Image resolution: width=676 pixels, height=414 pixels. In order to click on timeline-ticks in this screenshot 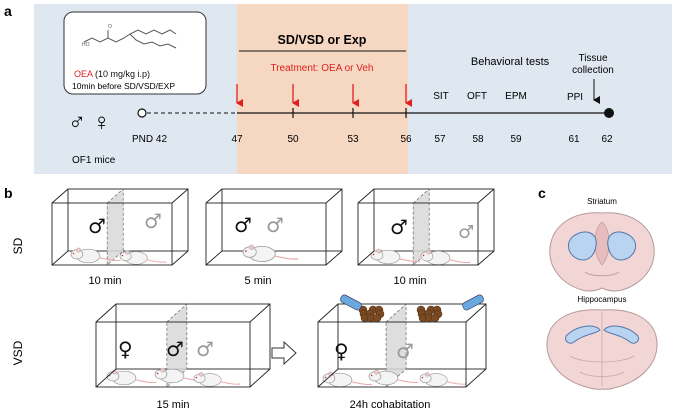, I will do `click(349, 113)`.